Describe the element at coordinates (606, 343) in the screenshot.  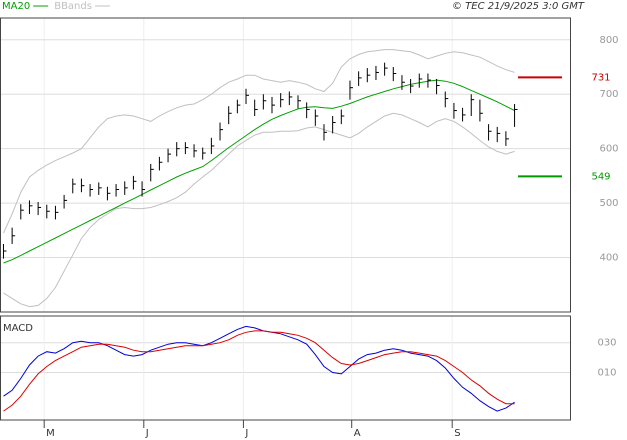
I see `y-tick-label: 030` at that location.